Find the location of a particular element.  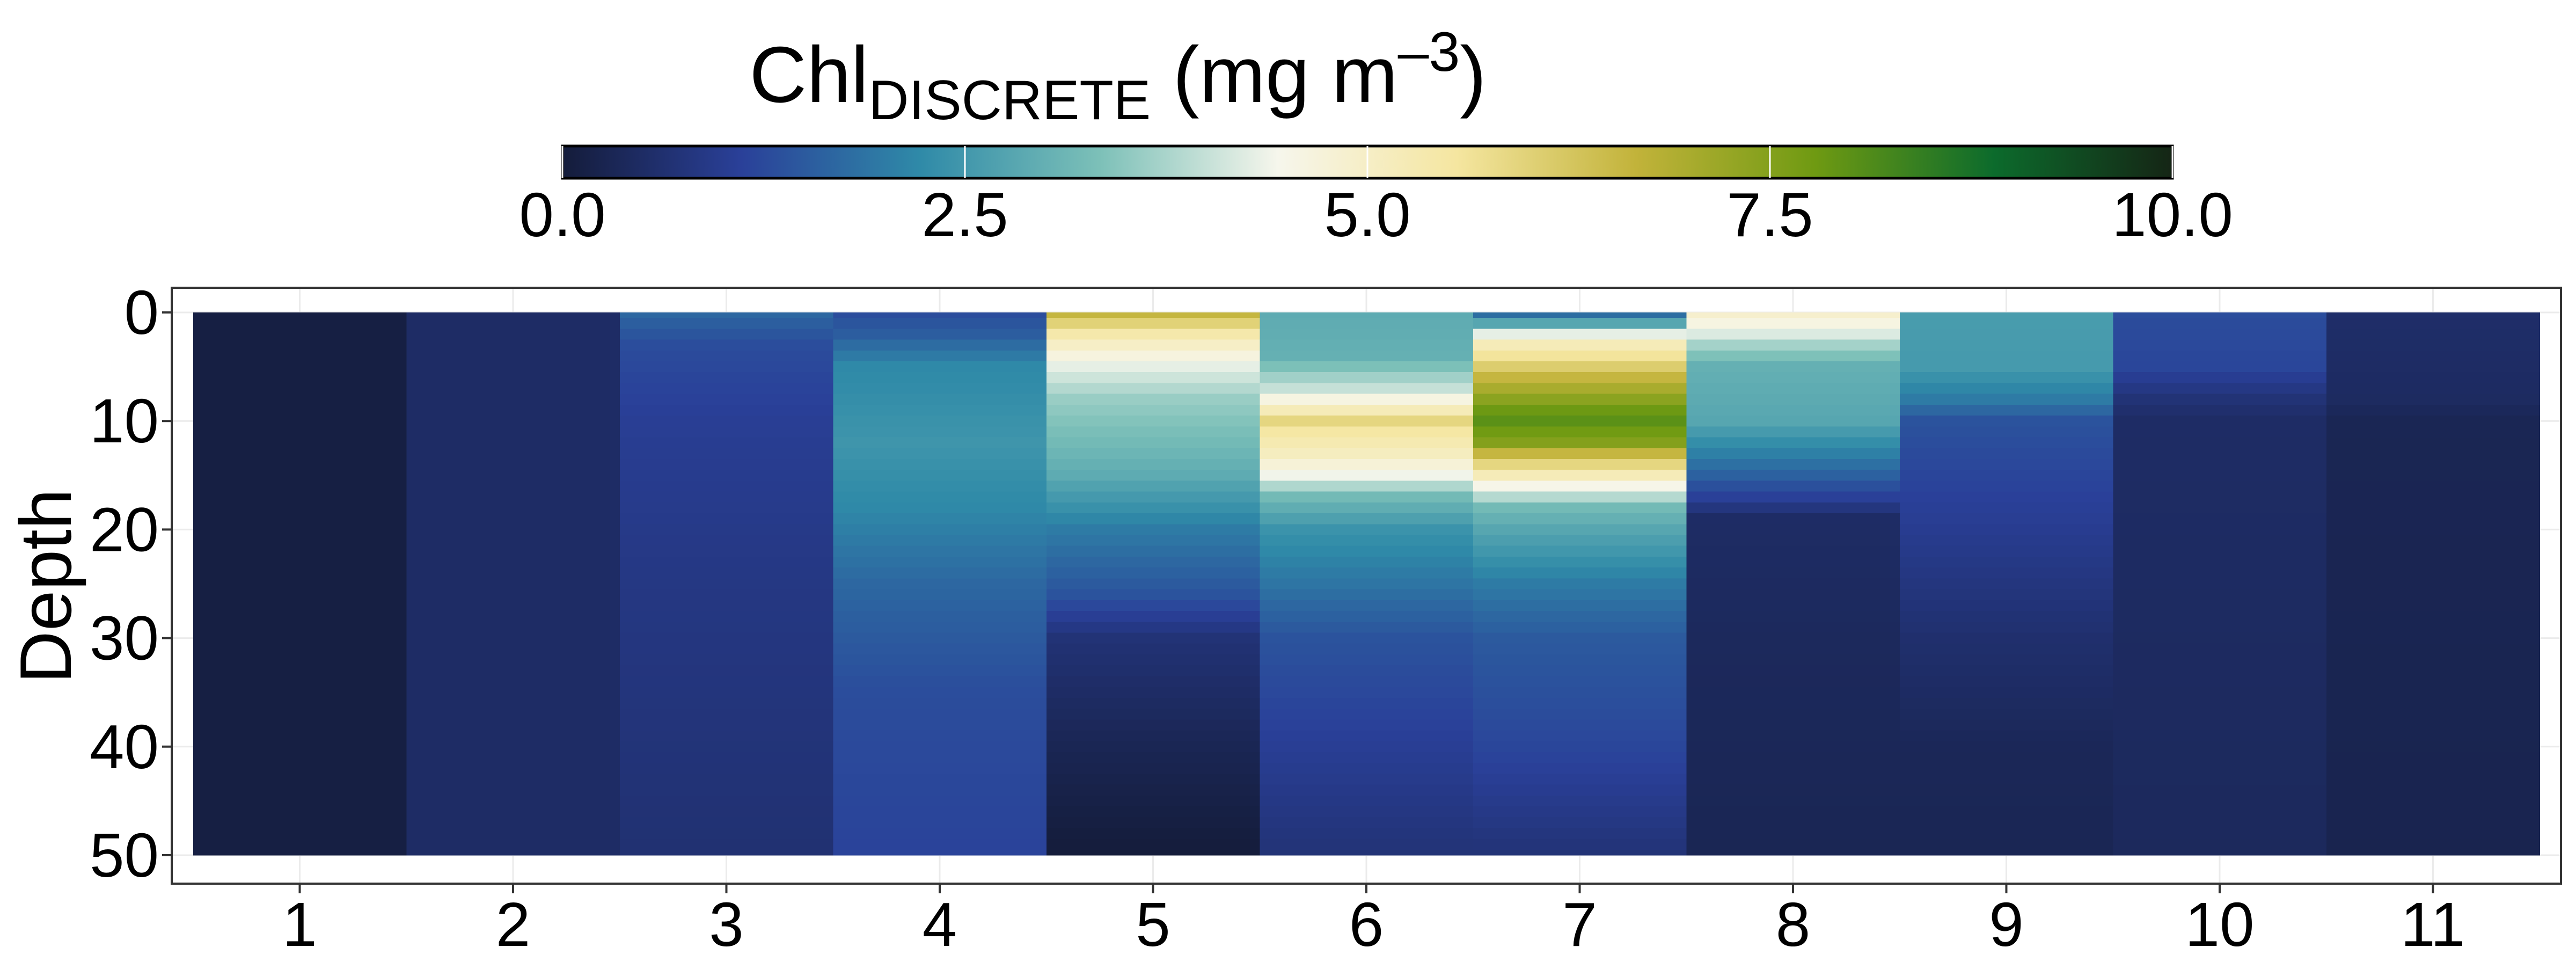

y-tick-label: 20 is located at coordinates (124, 529).